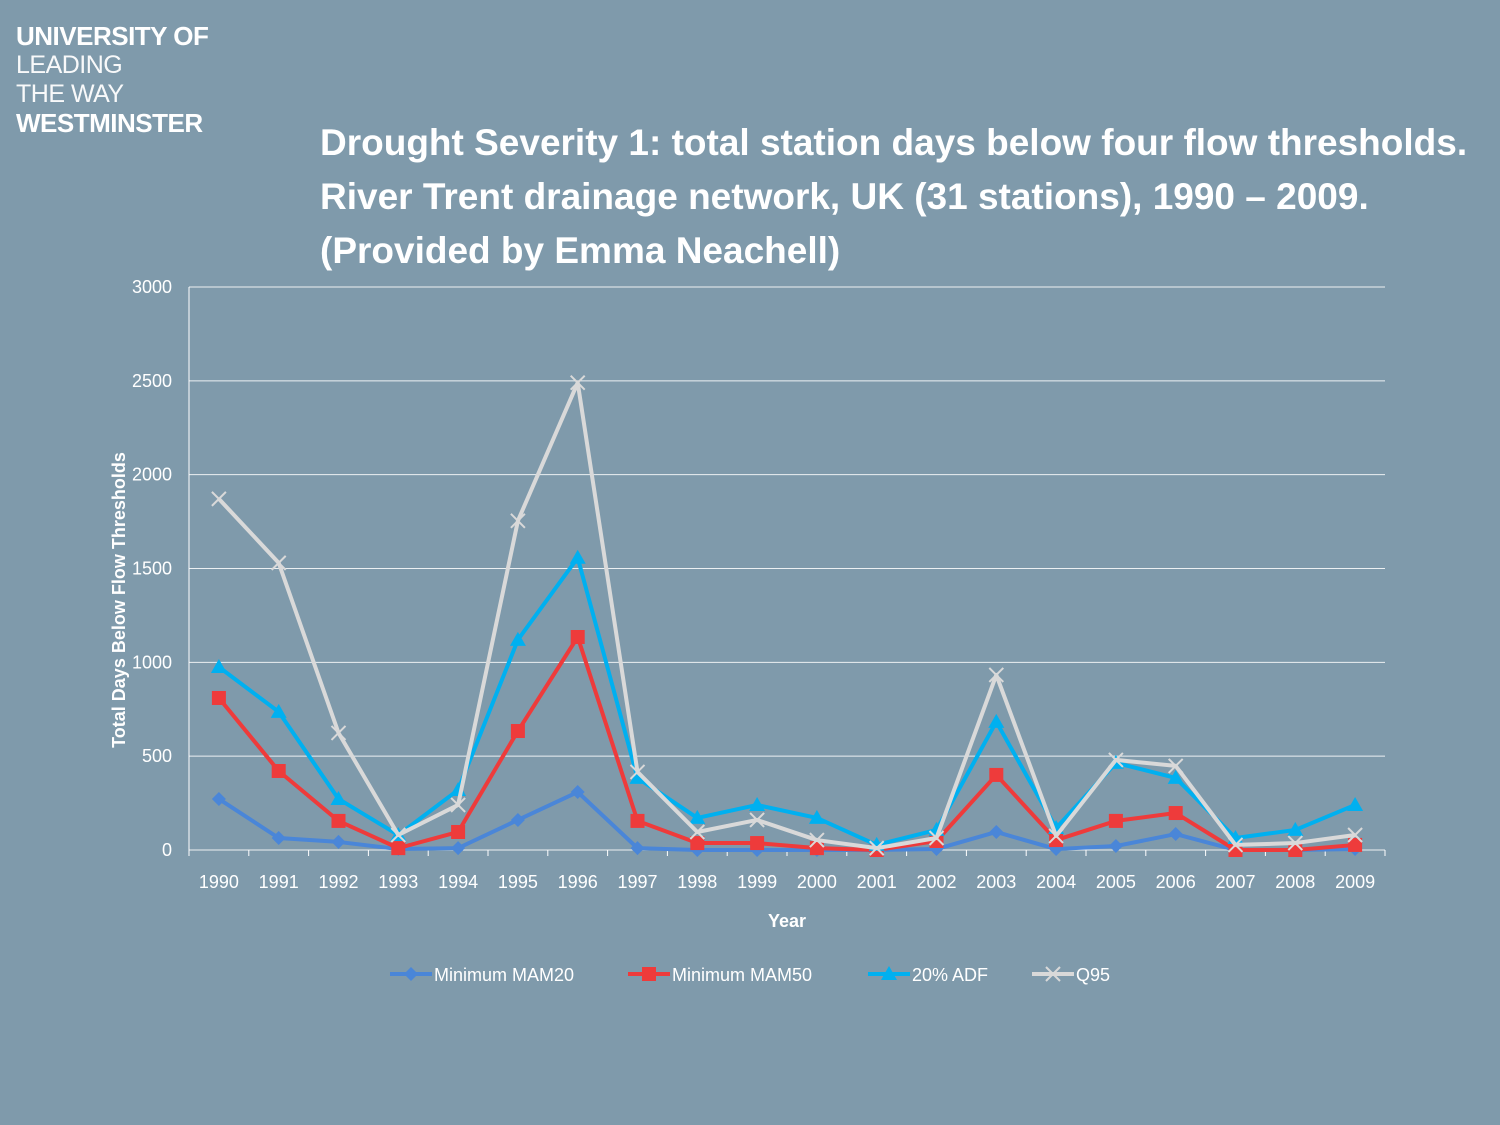 This screenshot has width=1500, height=1125. What do you see at coordinates (119, 600) in the screenshot?
I see `y-axis-title: Total Days Below Flow Thresholds` at bounding box center [119, 600].